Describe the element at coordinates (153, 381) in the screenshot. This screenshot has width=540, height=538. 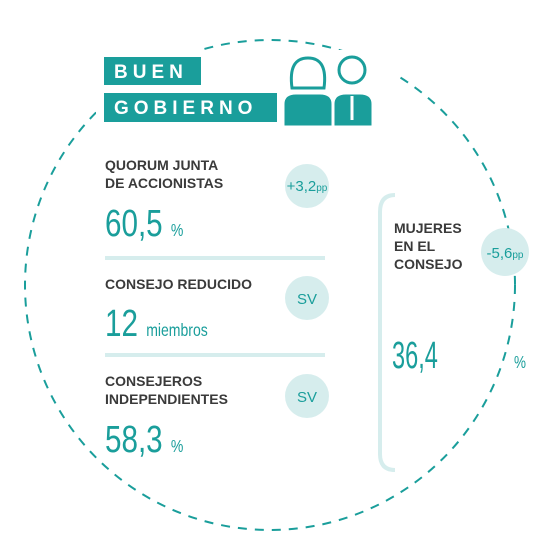
I see `metric-label: CONSEJEROS` at that location.